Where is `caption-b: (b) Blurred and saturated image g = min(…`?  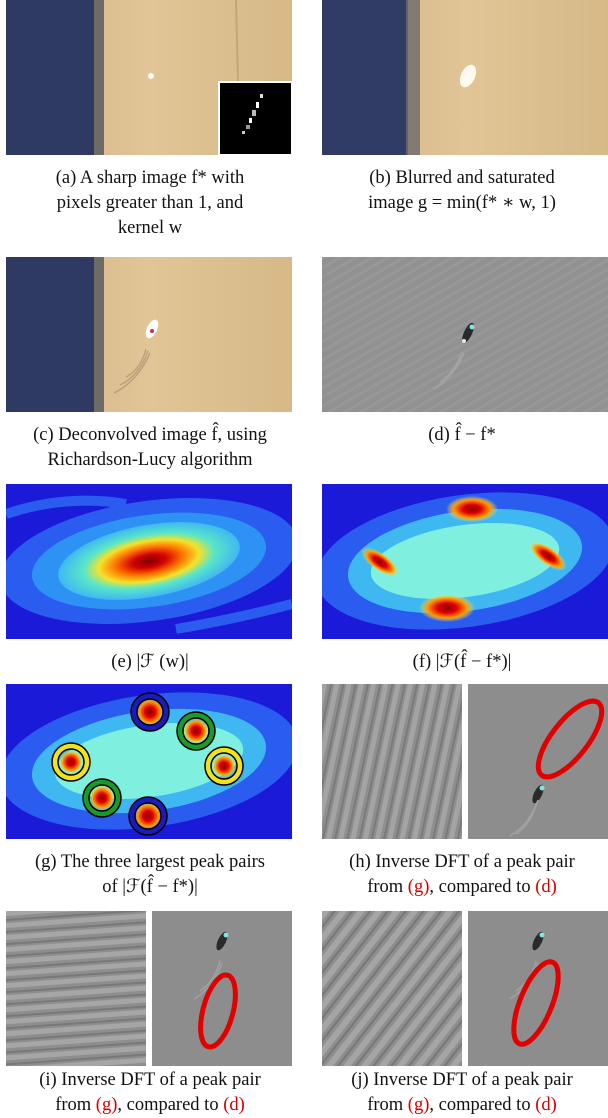 caption-b: (b) Blurred and saturated image g = min(… is located at coordinates (462, 190).